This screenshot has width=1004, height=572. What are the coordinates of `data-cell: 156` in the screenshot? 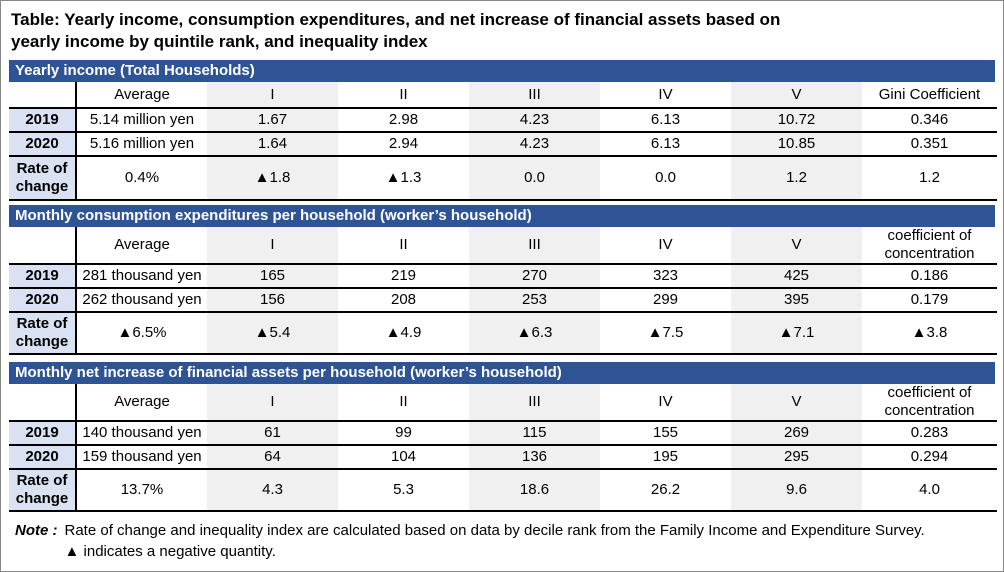 It's located at (272, 300).